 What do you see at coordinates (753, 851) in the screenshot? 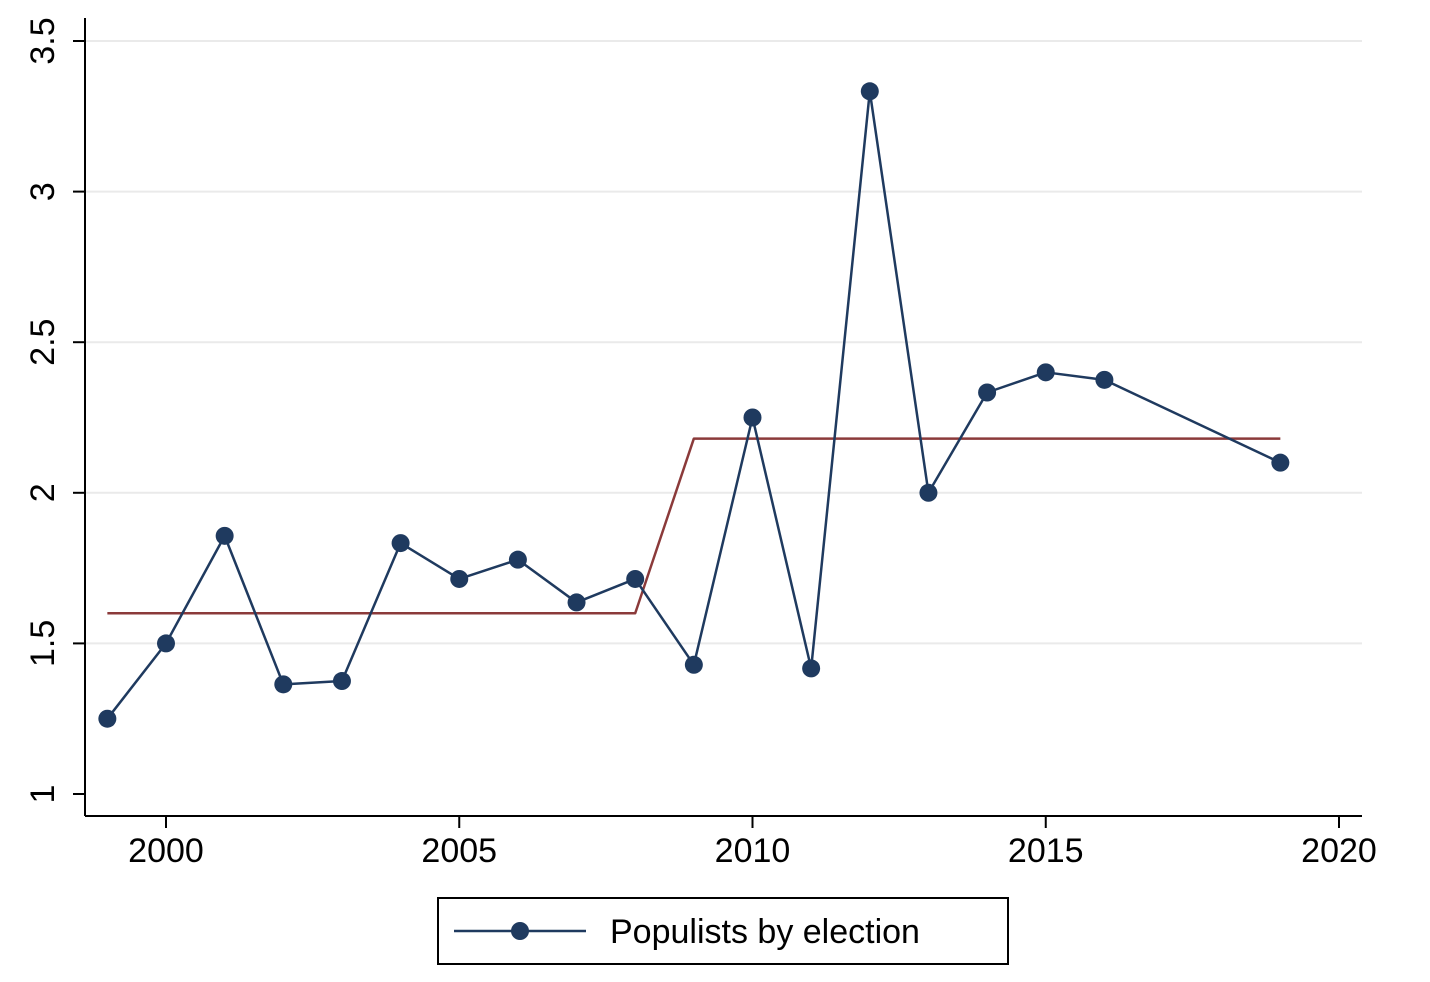
I see `x-tick-label: 2010` at bounding box center [753, 851].